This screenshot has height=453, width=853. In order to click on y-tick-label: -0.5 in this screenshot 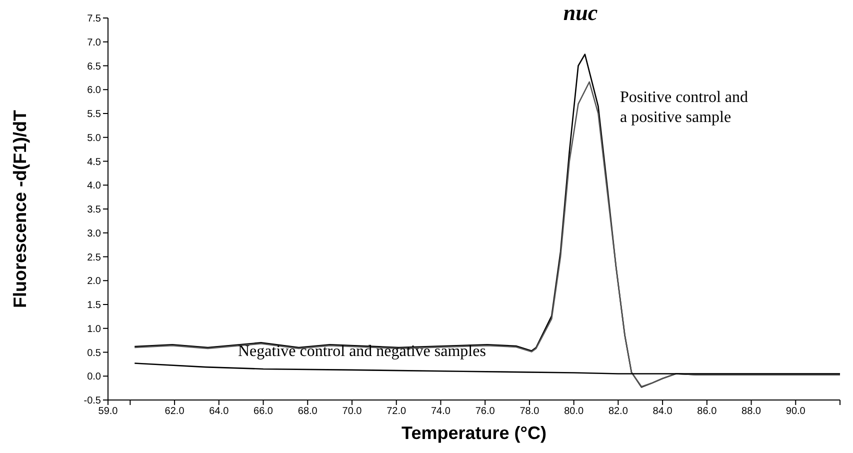, I will do `click(93, 401)`.